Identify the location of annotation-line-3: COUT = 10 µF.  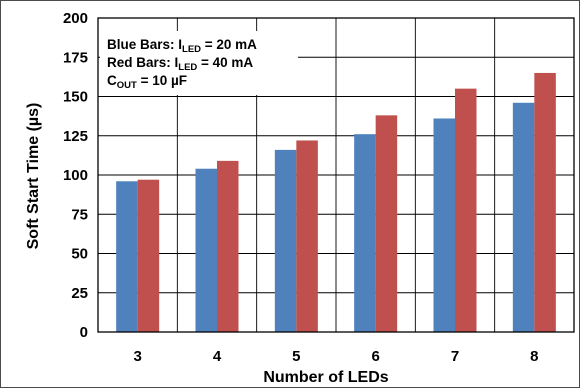
(147, 82).